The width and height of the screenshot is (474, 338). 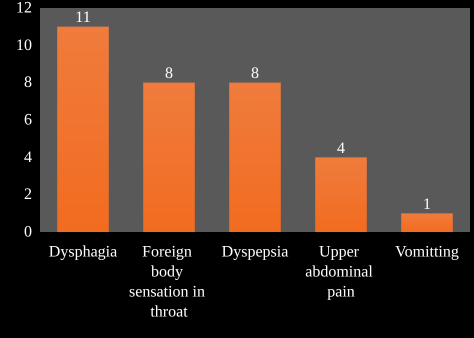 I want to click on y-tick-label: 0, so click(x=28, y=232).